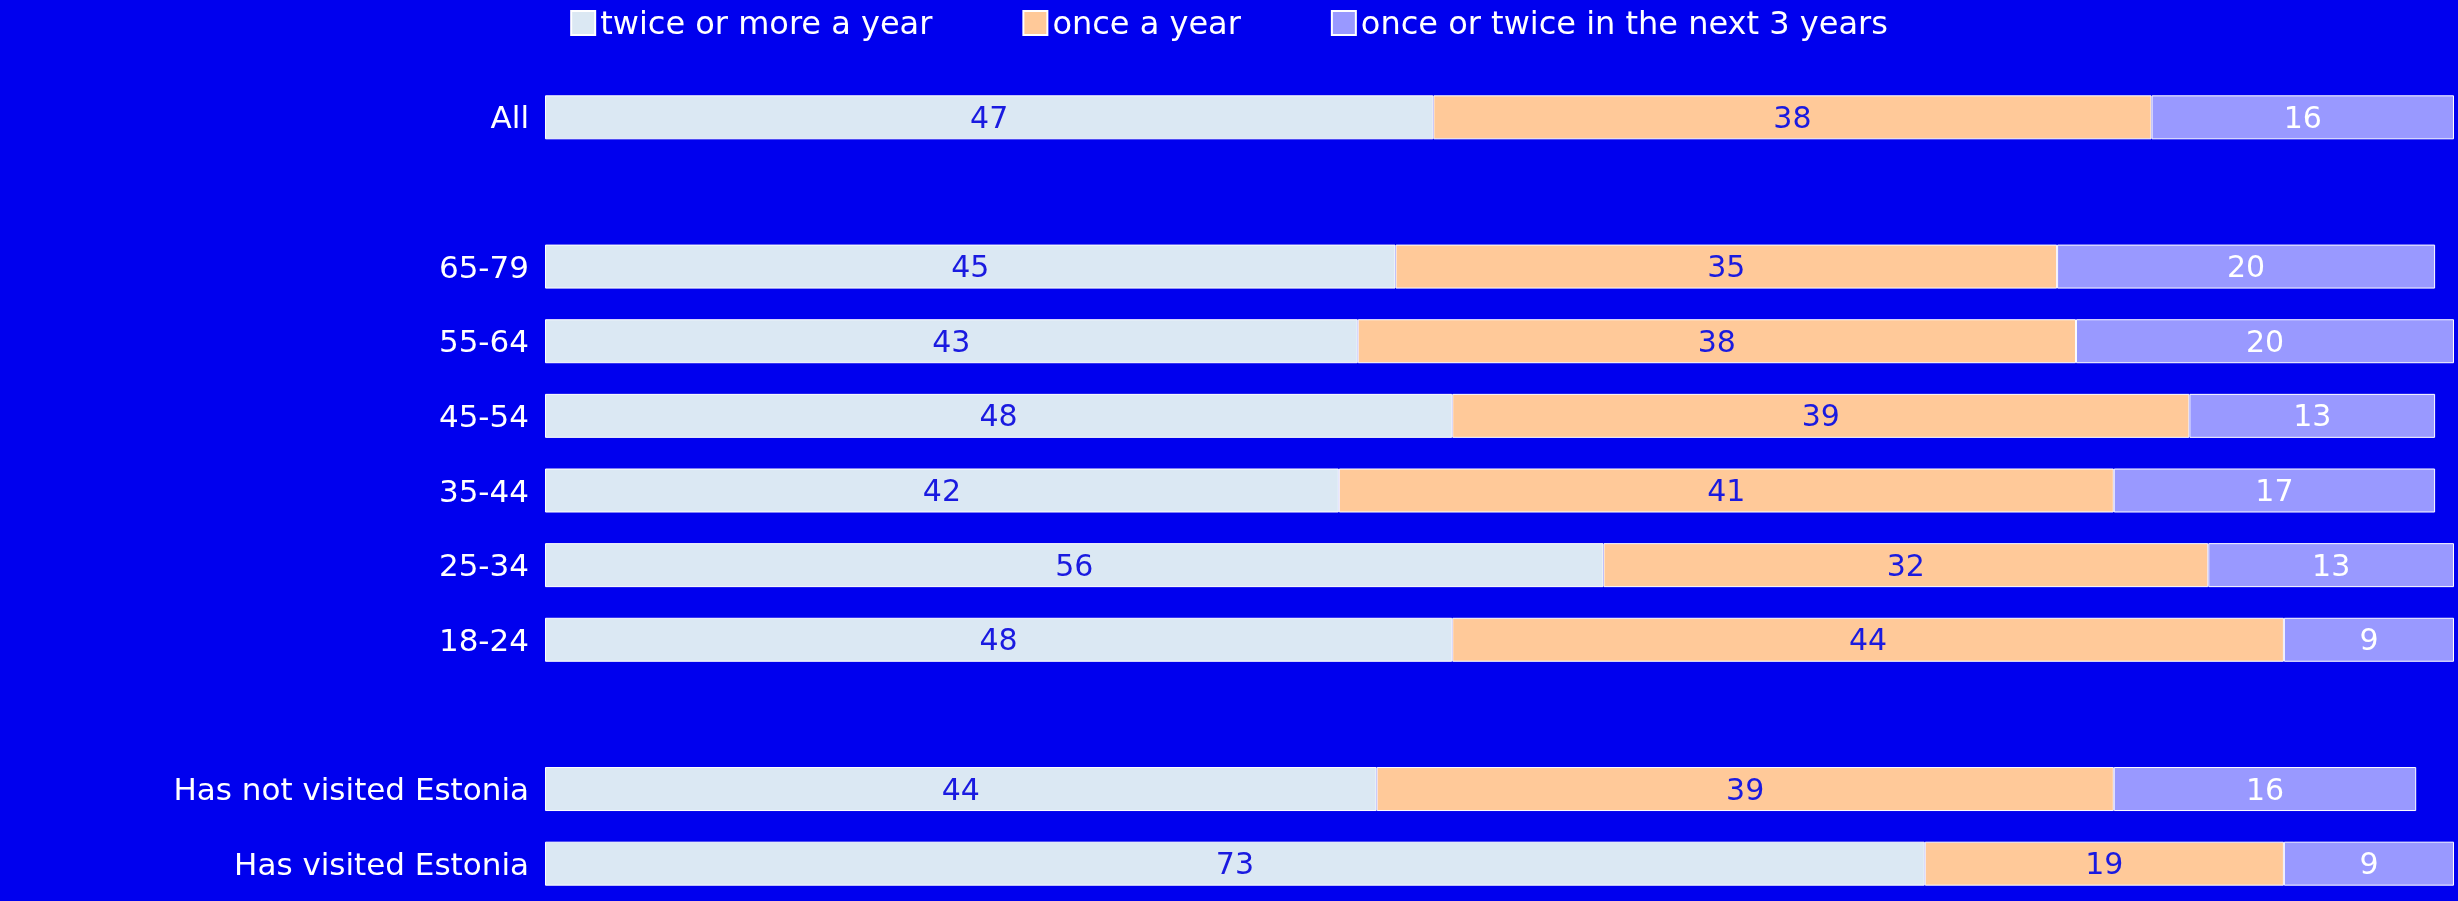 Image resolution: width=2458 pixels, height=901 pixels. I want to click on data-label: 56, so click(1074, 565).